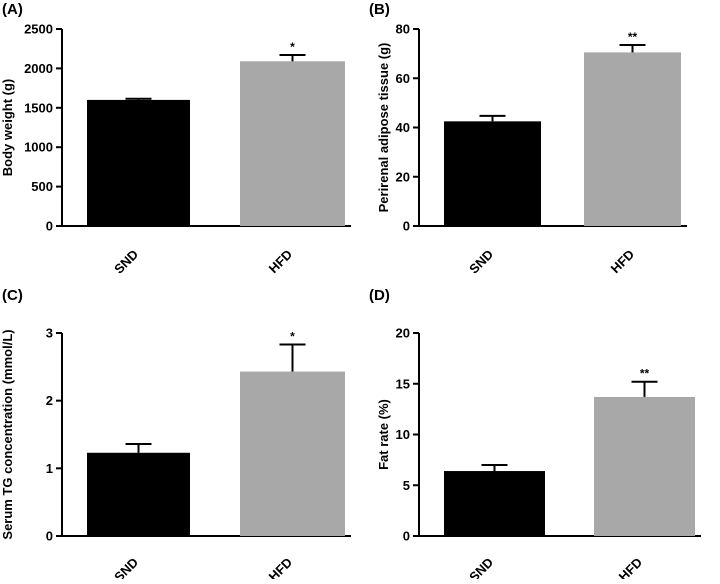  What do you see at coordinates (38, 107) in the screenshot?
I see `y-tick-label: 1500` at bounding box center [38, 107].